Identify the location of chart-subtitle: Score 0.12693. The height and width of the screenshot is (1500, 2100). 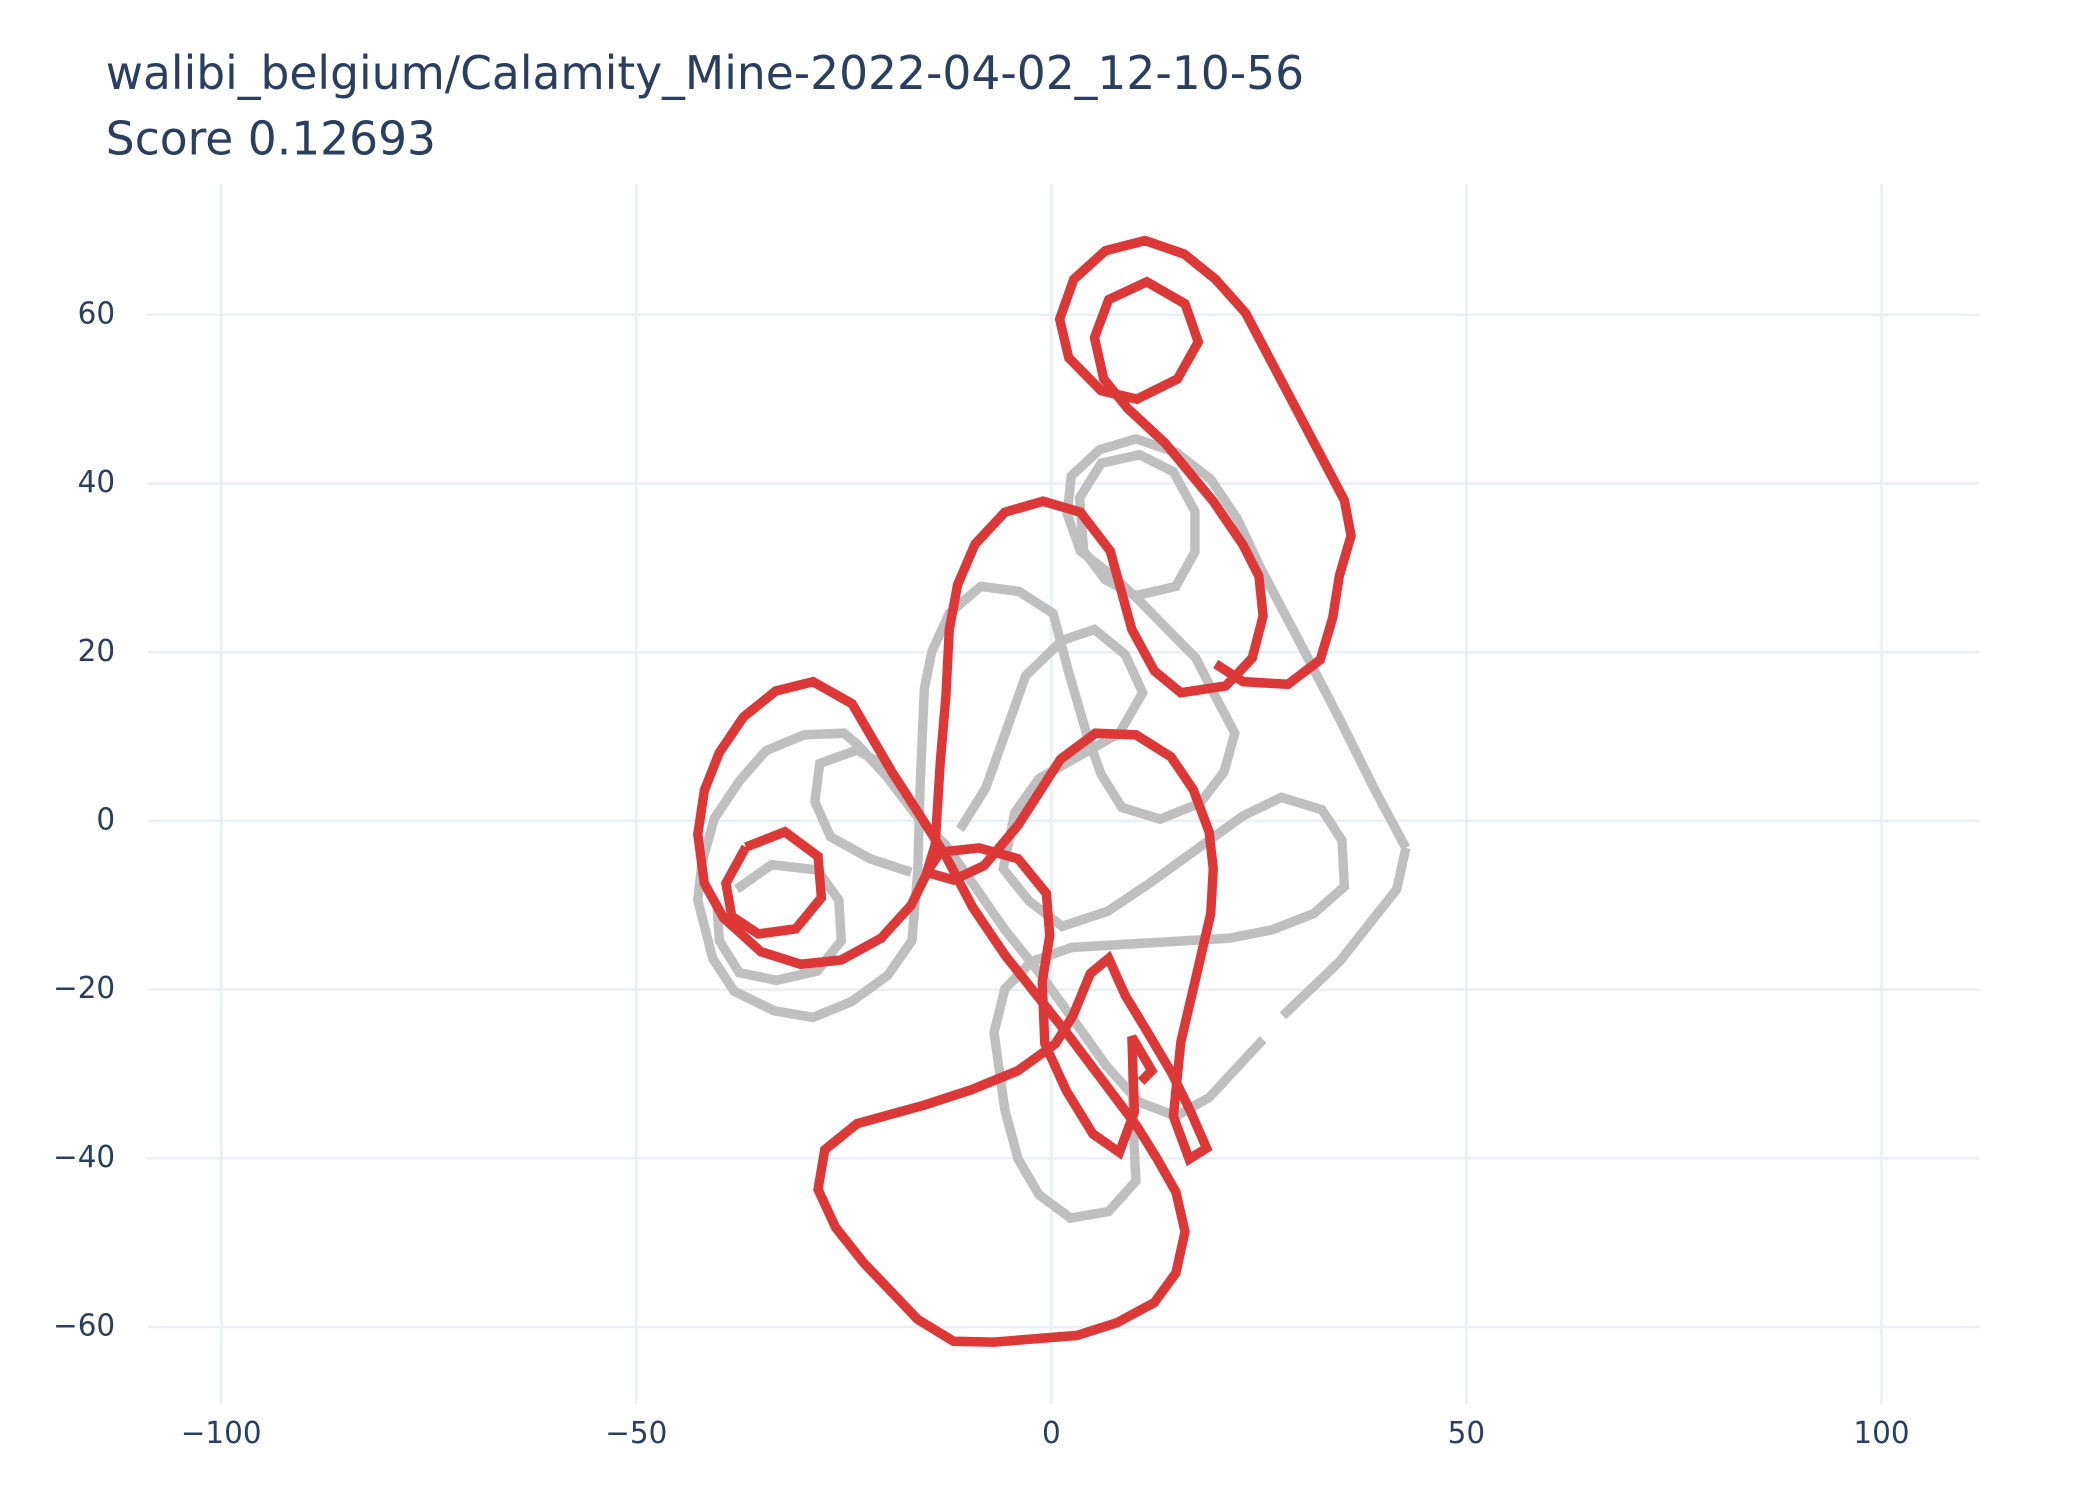
(271, 138).